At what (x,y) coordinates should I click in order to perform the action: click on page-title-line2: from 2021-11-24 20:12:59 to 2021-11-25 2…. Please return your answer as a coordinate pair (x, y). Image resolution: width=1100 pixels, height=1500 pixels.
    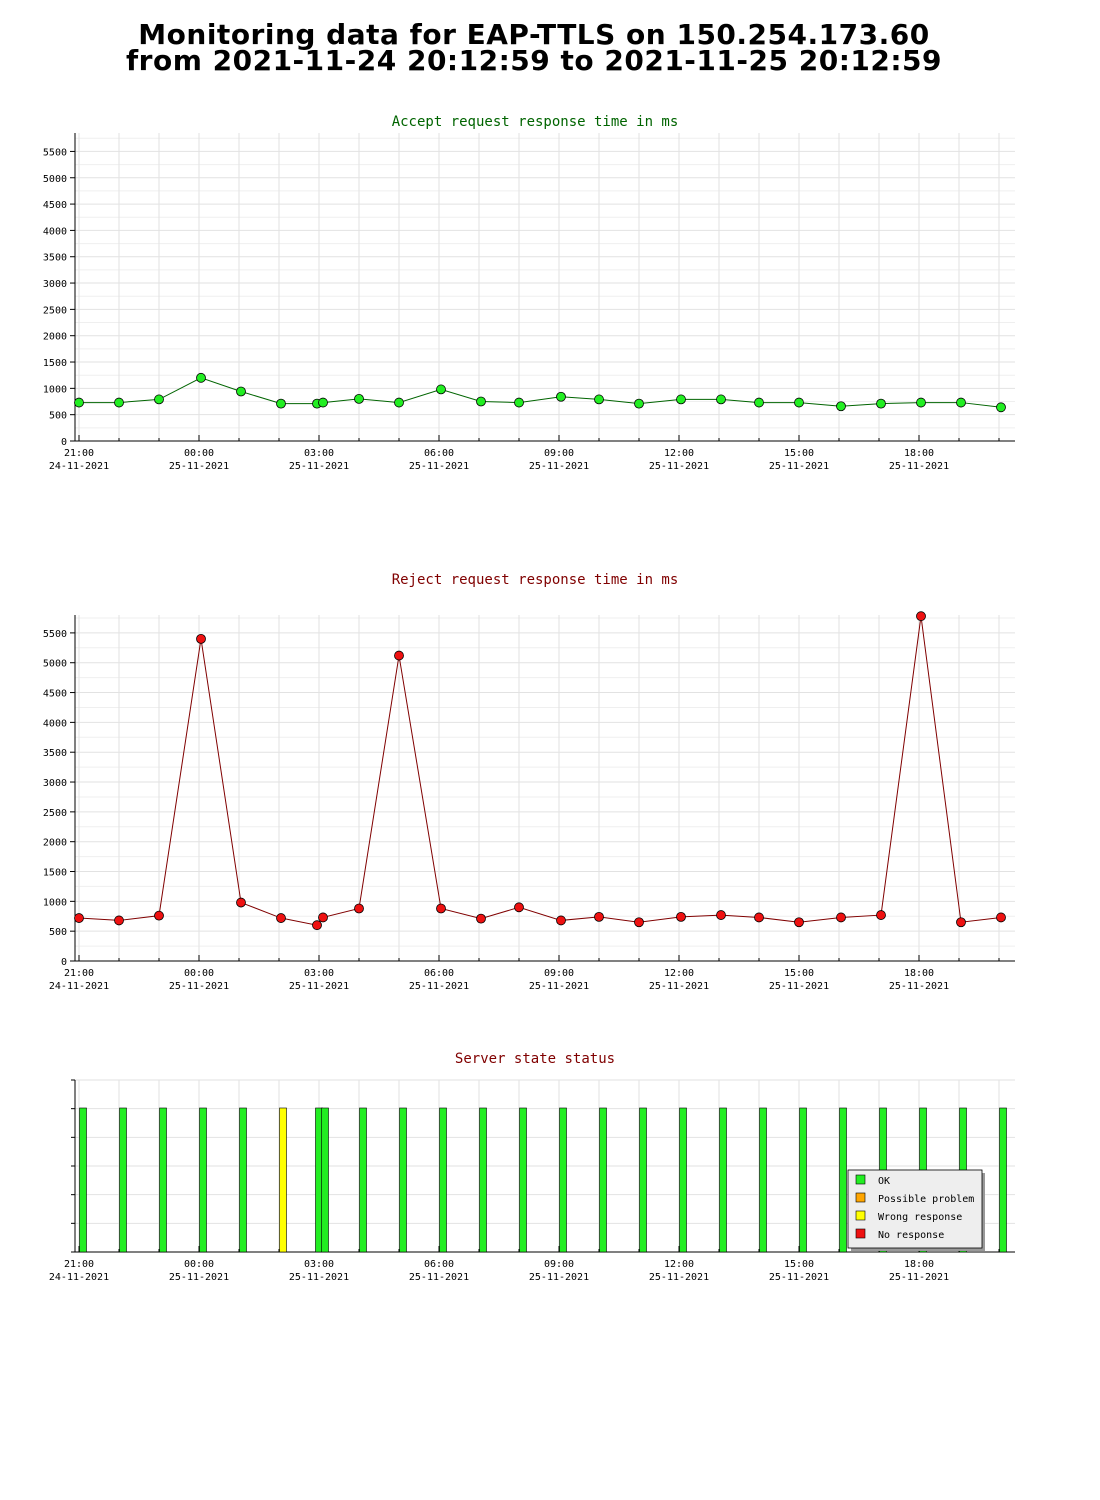
    Looking at the image, I should click on (534, 60).